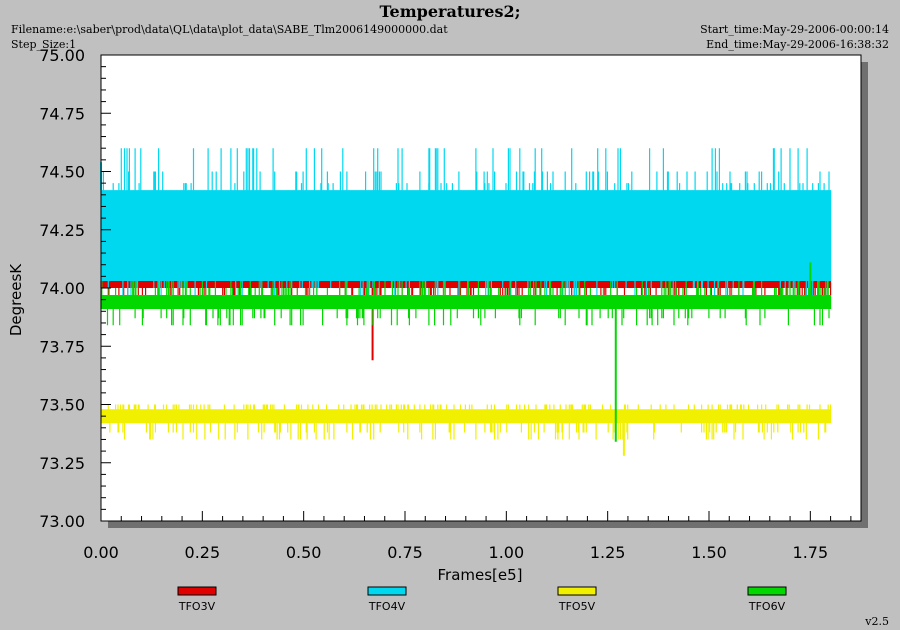  What do you see at coordinates (62, 521) in the screenshot?
I see `y-tick-label: 73.00` at bounding box center [62, 521].